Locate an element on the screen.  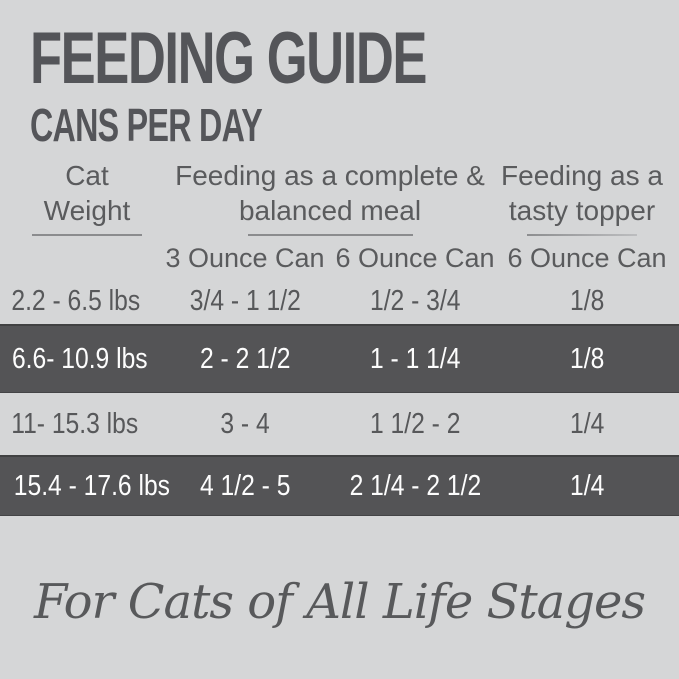
weight-cell: 2.2 - 6.5 lbs is located at coordinates (77, 301).